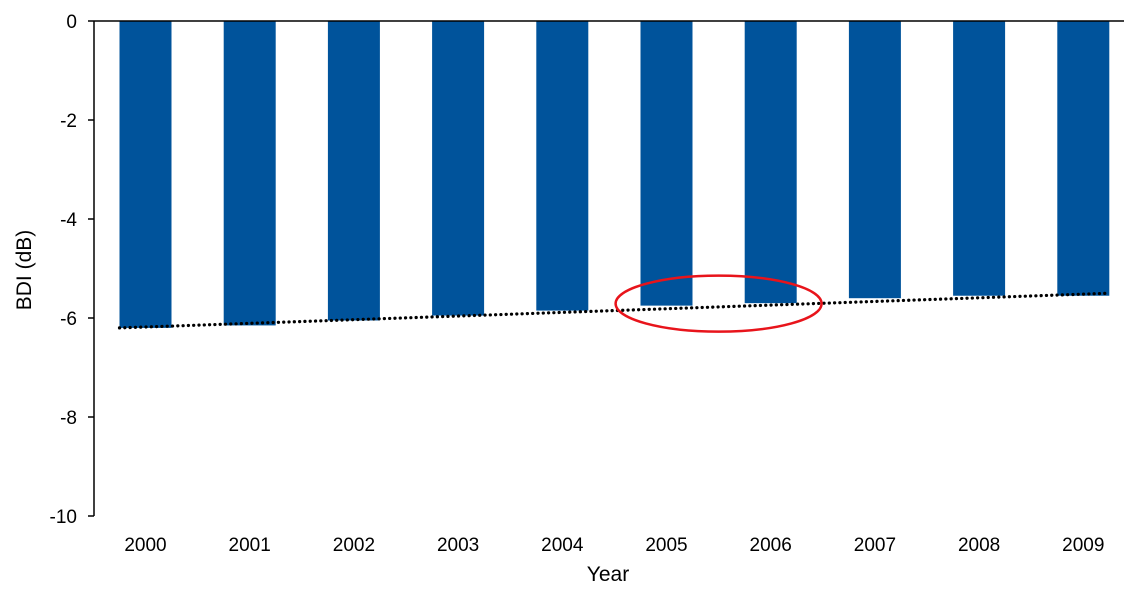 This screenshot has height=590, width=1131. What do you see at coordinates (614, 545) in the screenshot?
I see `x-tick-labels: 2000 2001 2002 2003 2004 2005 2006 2007 2008 2009` at bounding box center [614, 545].